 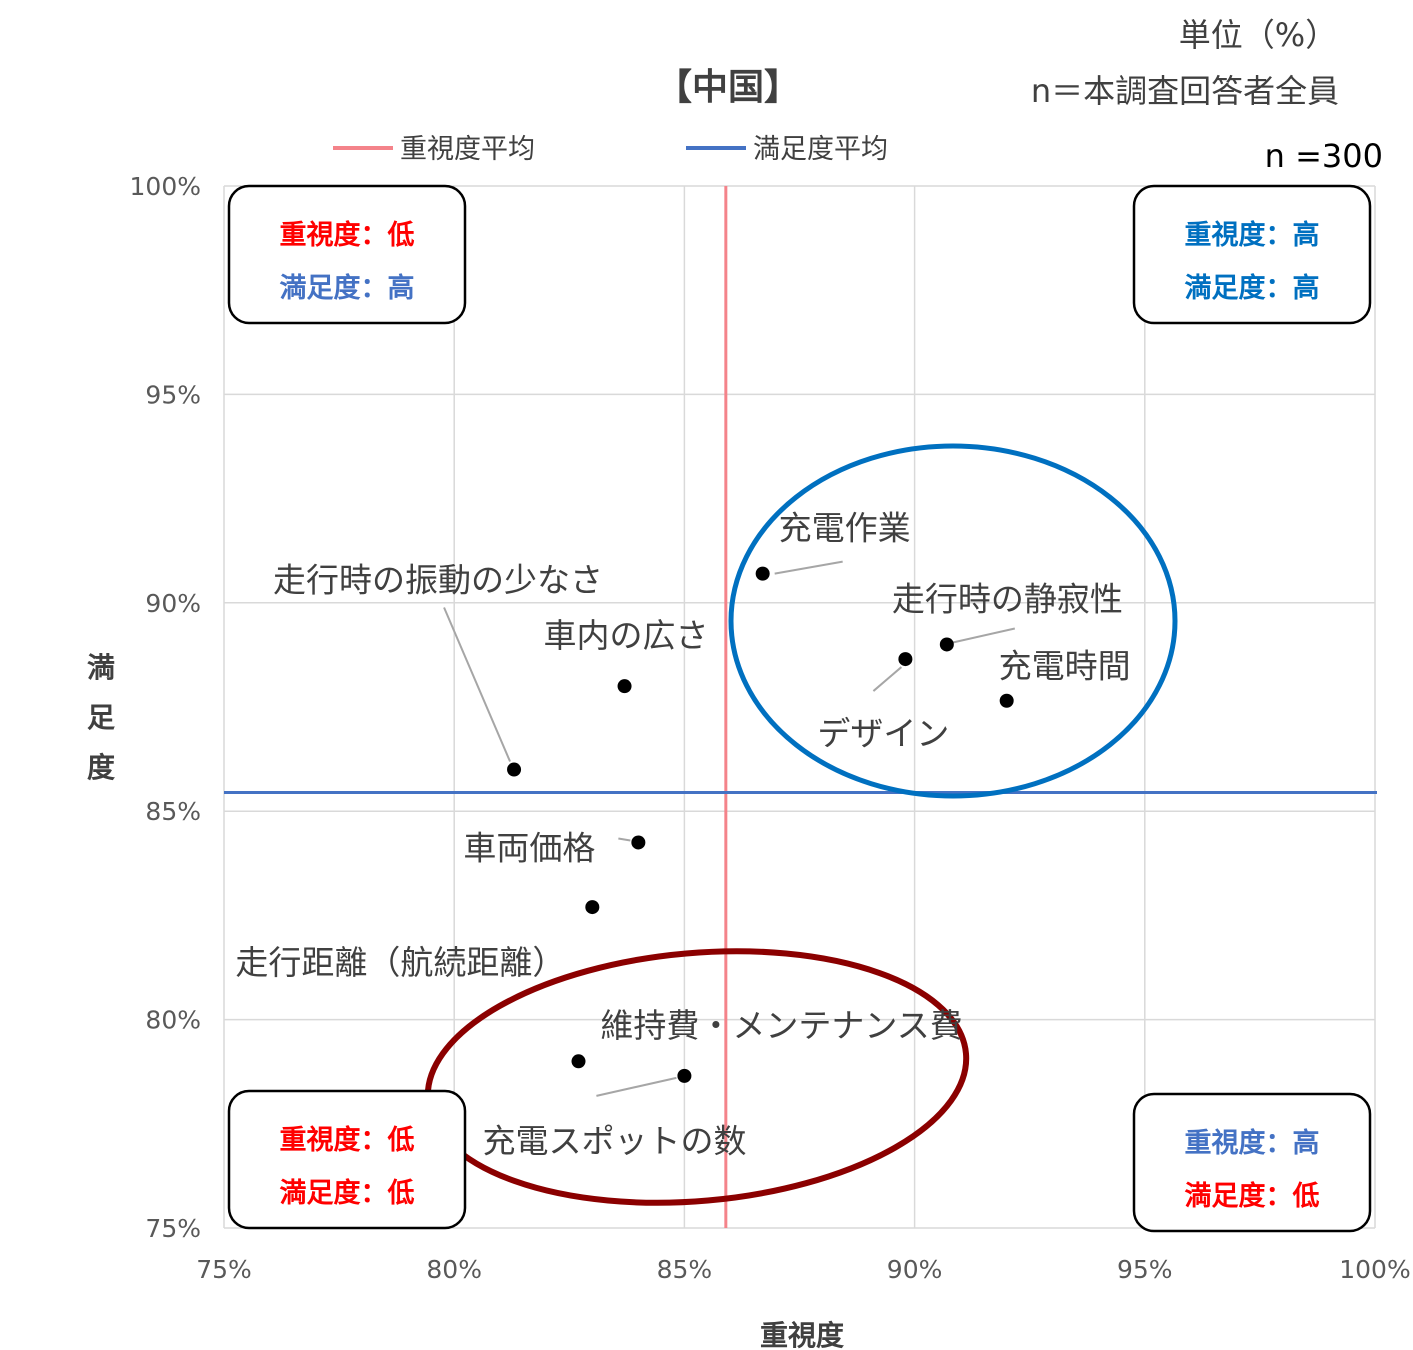 I want to click on x-tick-label: 85%, so click(x=685, y=1269).